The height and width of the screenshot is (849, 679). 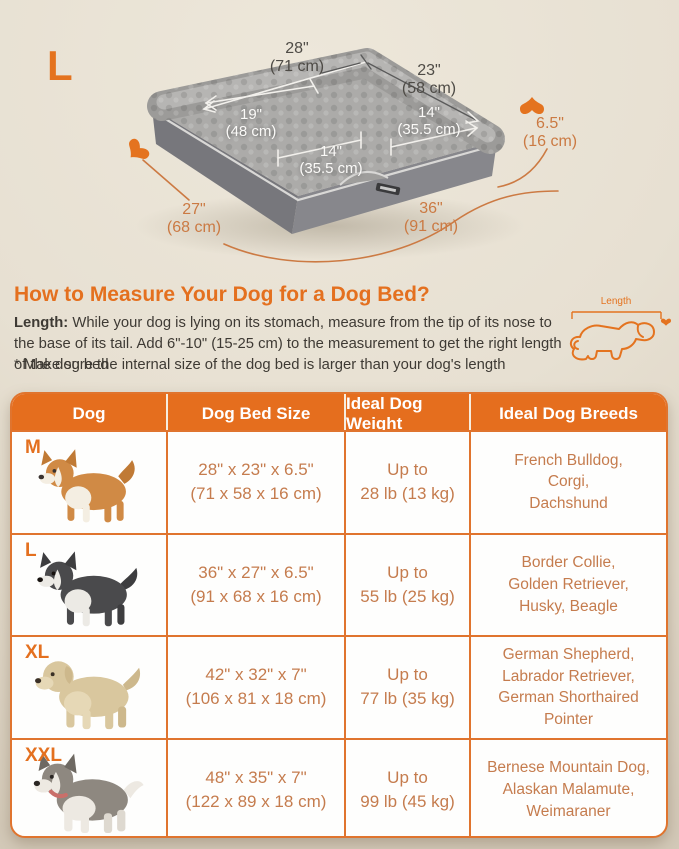 I want to click on dog-cell: XXL, so click(x=89, y=787).